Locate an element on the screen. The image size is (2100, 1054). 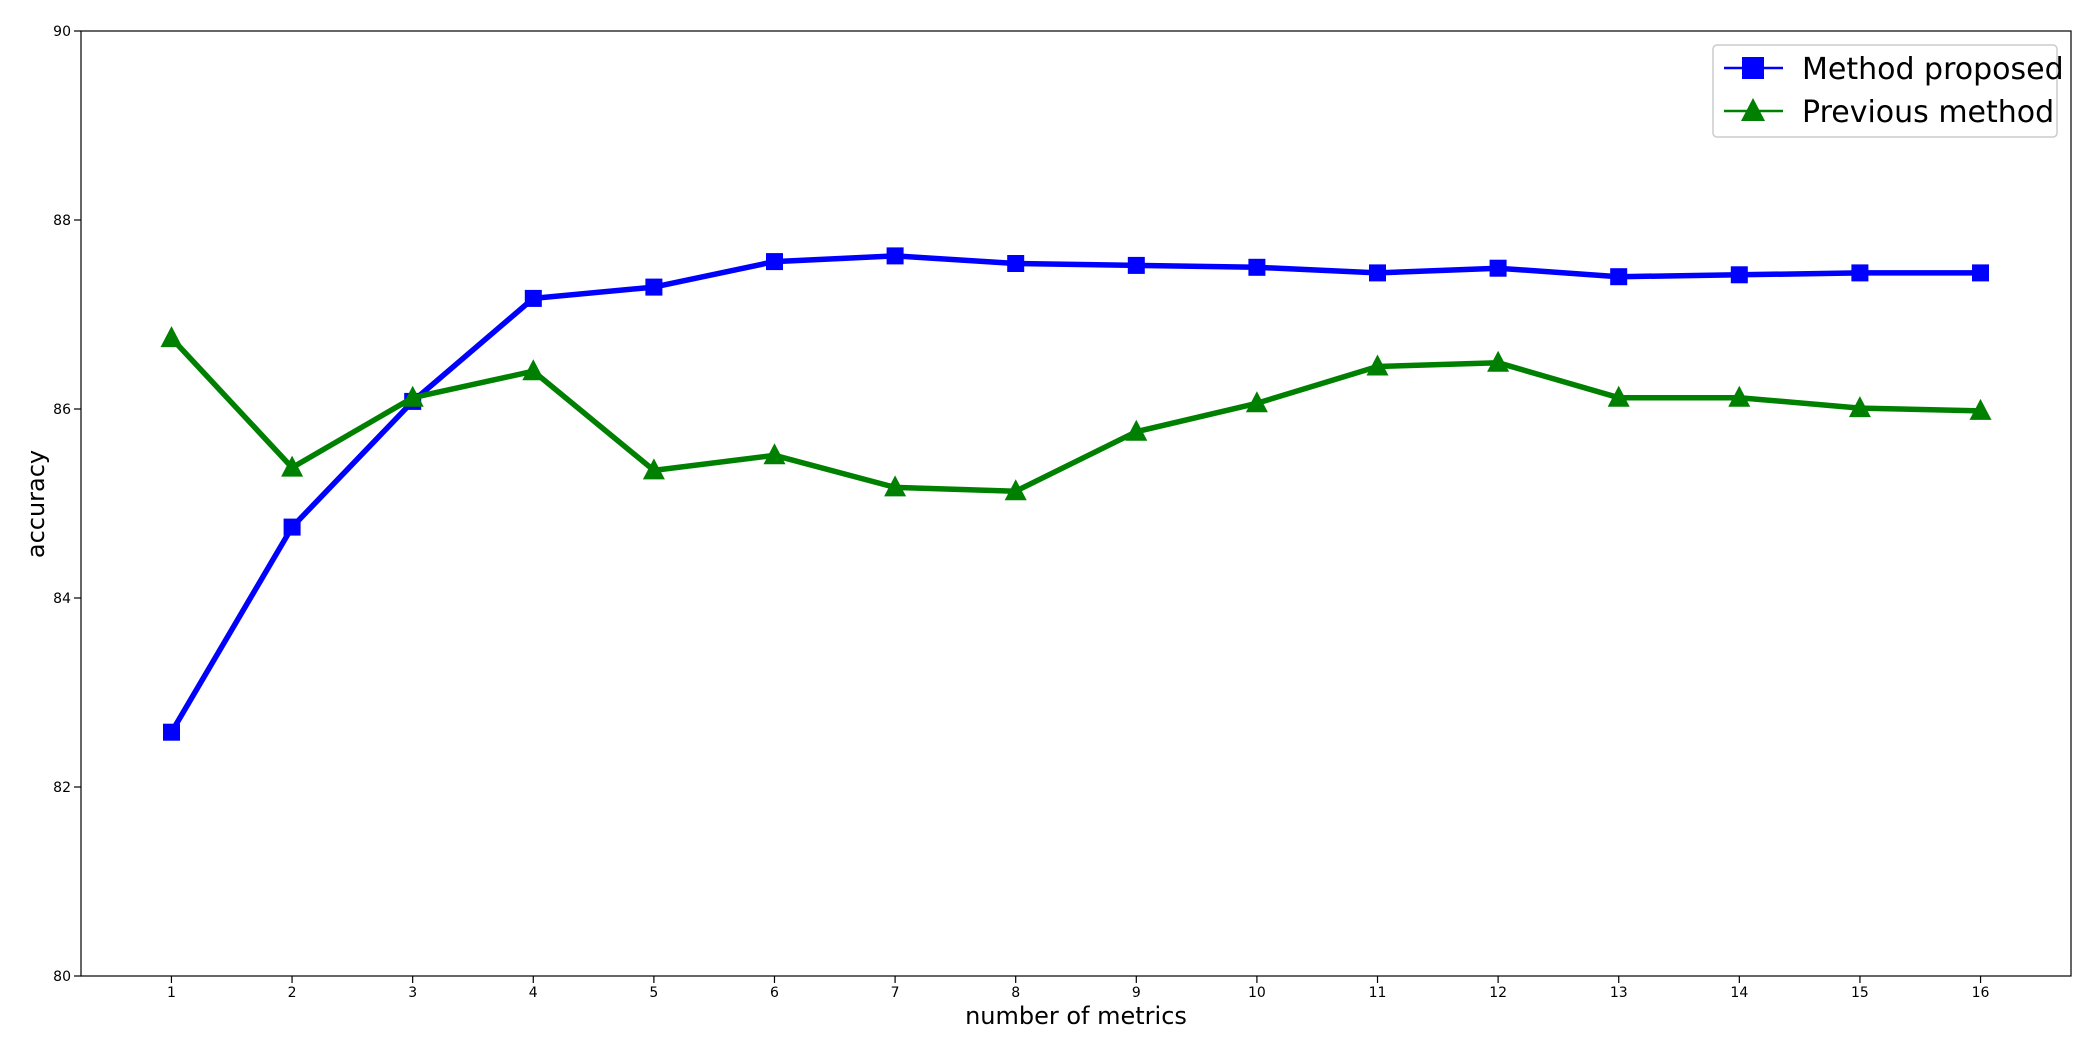
x-tick-label: 8 is located at coordinates (1015, 993).